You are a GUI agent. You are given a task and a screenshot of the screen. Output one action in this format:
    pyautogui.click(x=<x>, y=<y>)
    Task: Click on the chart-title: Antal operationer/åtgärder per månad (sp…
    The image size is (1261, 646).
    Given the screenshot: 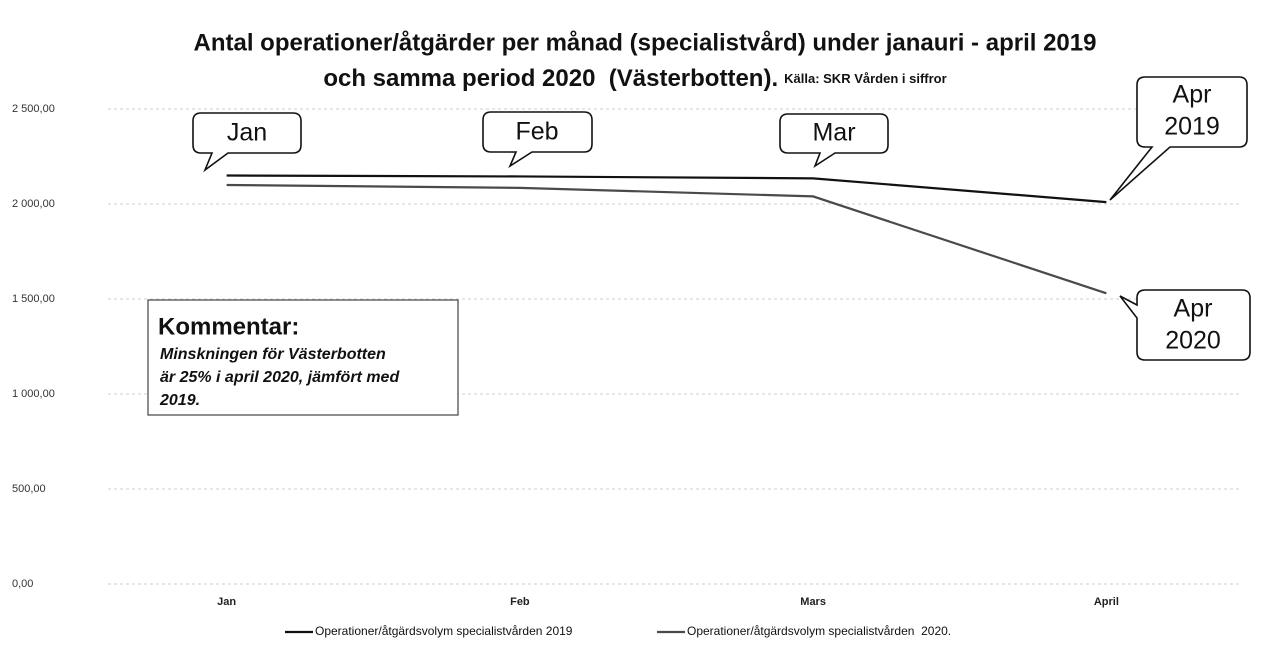 What is the action you would take?
    pyautogui.click(x=645, y=42)
    